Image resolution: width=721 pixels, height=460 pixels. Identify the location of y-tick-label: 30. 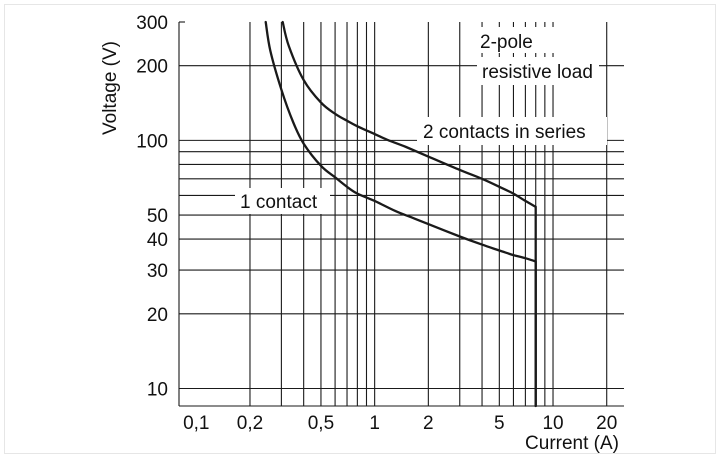
(157, 271).